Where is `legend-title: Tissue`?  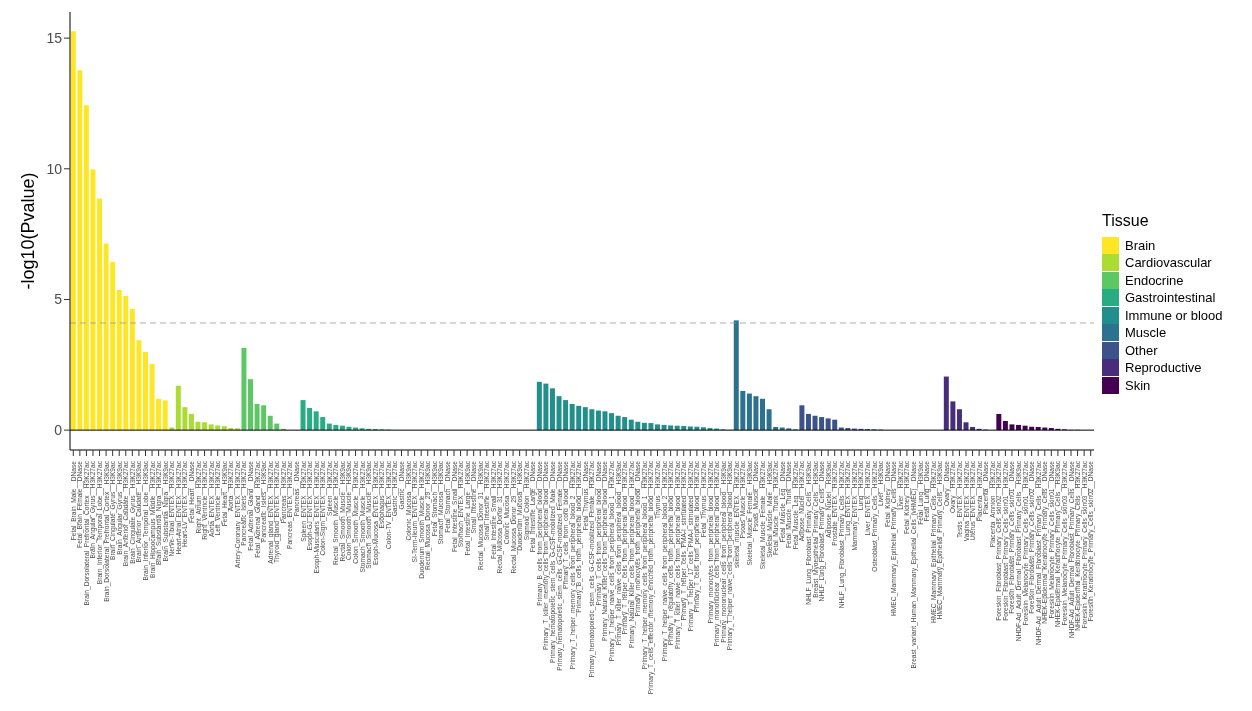
legend-title: Tissue is located at coordinates (1126, 221).